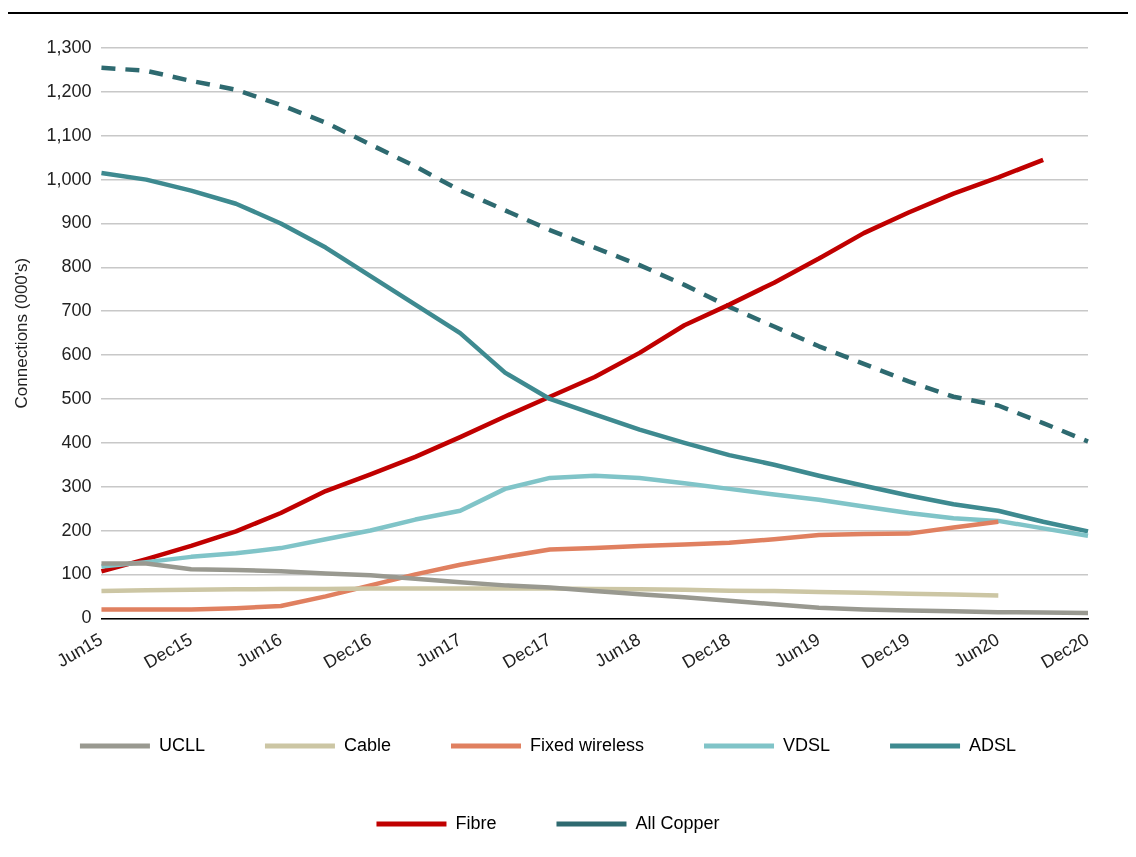 The image size is (1136, 857). I want to click on y-tick-label: 900, so click(76, 222).